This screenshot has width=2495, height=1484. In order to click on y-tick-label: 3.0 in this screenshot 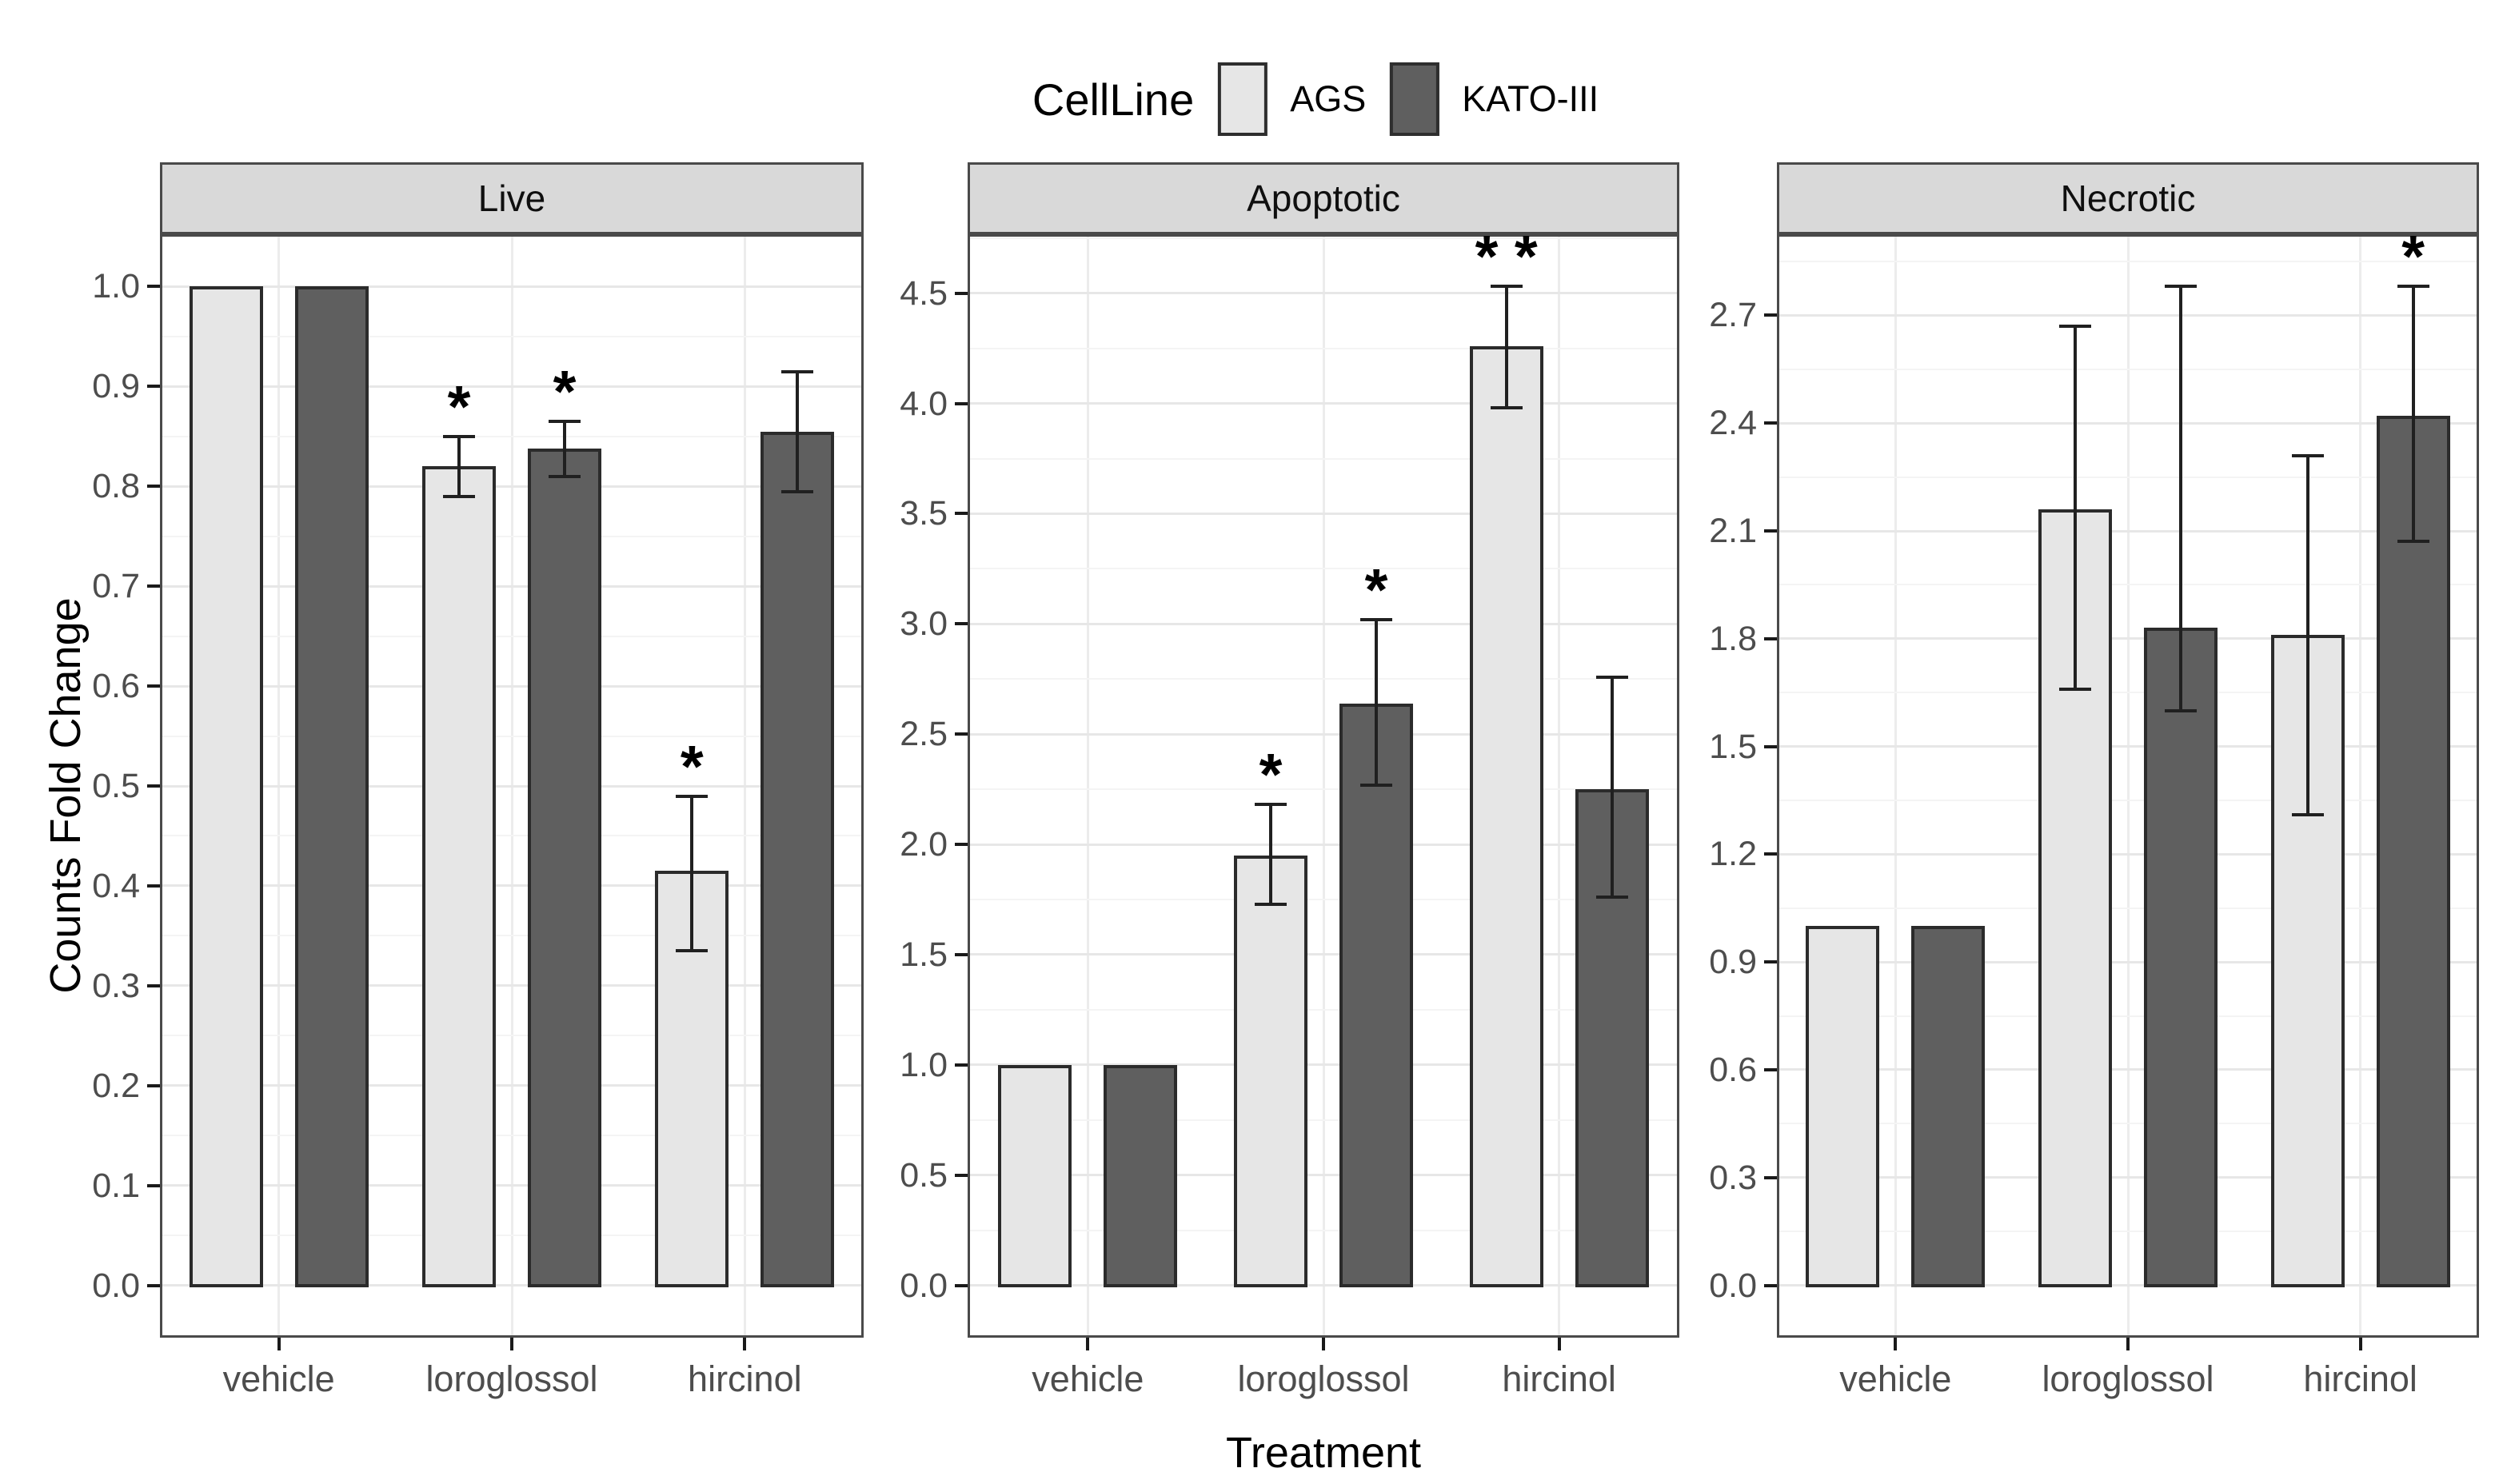, I will do `click(924, 624)`.